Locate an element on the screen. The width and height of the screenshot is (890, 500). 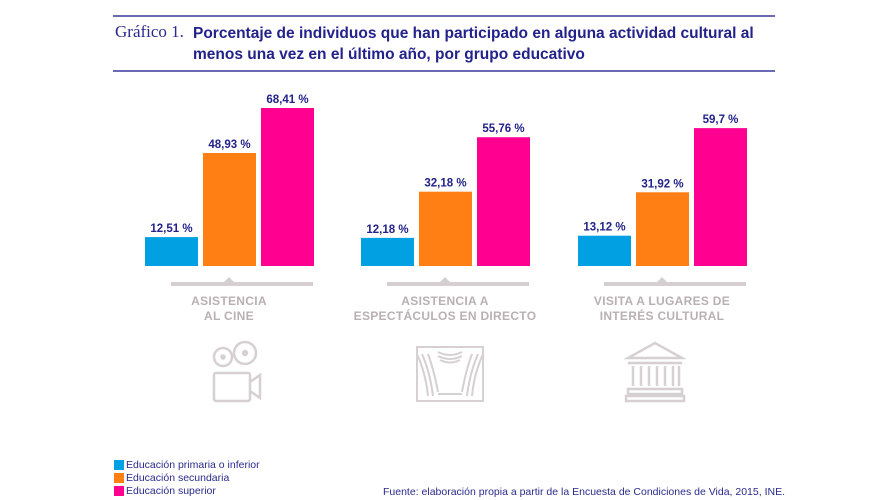
legend-label: Educación secundaria is located at coordinates (178, 477).